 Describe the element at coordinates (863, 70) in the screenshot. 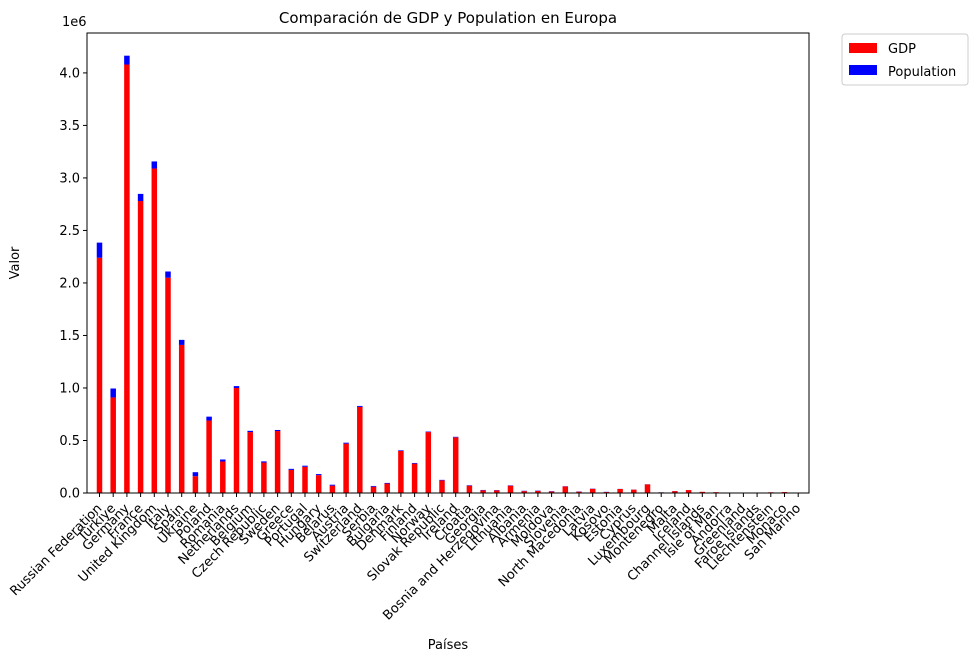

I see `legend-swatch-population` at that location.